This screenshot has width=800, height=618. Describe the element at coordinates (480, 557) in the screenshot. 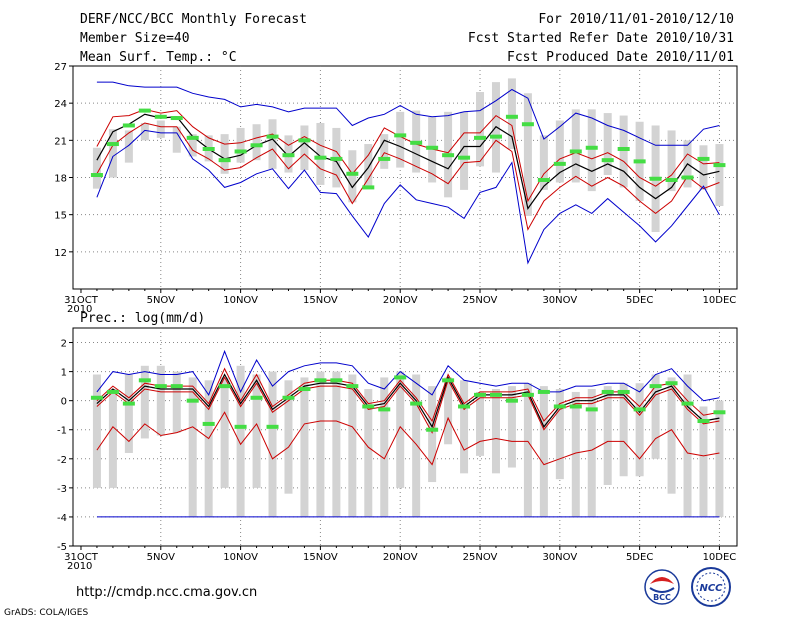

I see `x-tick-label: 25NOV` at that location.